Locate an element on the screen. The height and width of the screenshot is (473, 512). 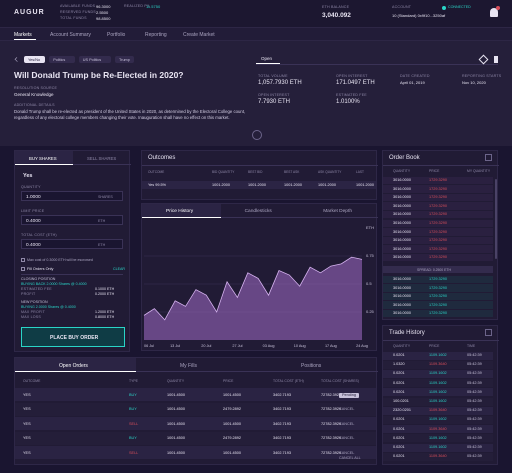
trade-tab: BUY SHARES is located at coordinates (44, 158).